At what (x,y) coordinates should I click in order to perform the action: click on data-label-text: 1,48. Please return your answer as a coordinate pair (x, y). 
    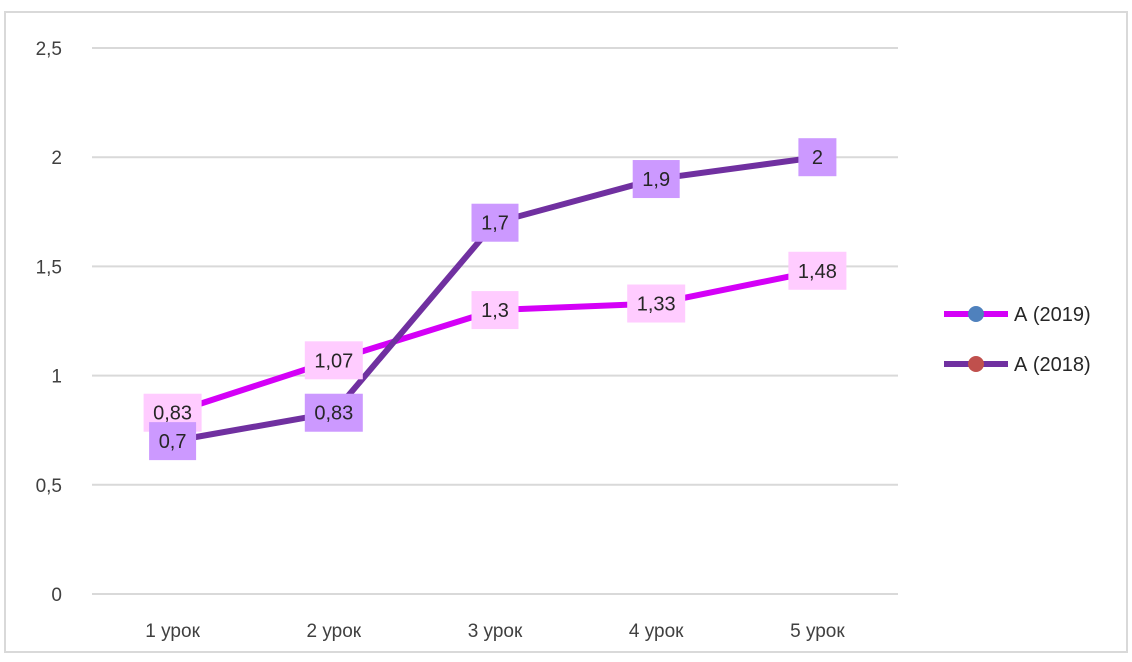
    Looking at the image, I should click on (817, 272).